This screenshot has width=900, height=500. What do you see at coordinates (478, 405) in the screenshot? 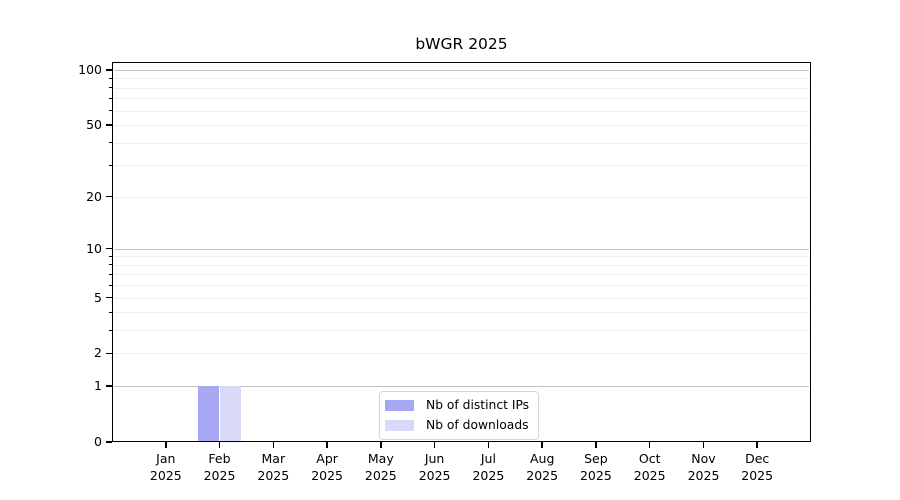
I see `legend-label-distinct-ips: Nb of distinct IPs` at bounding box center [478, 405].